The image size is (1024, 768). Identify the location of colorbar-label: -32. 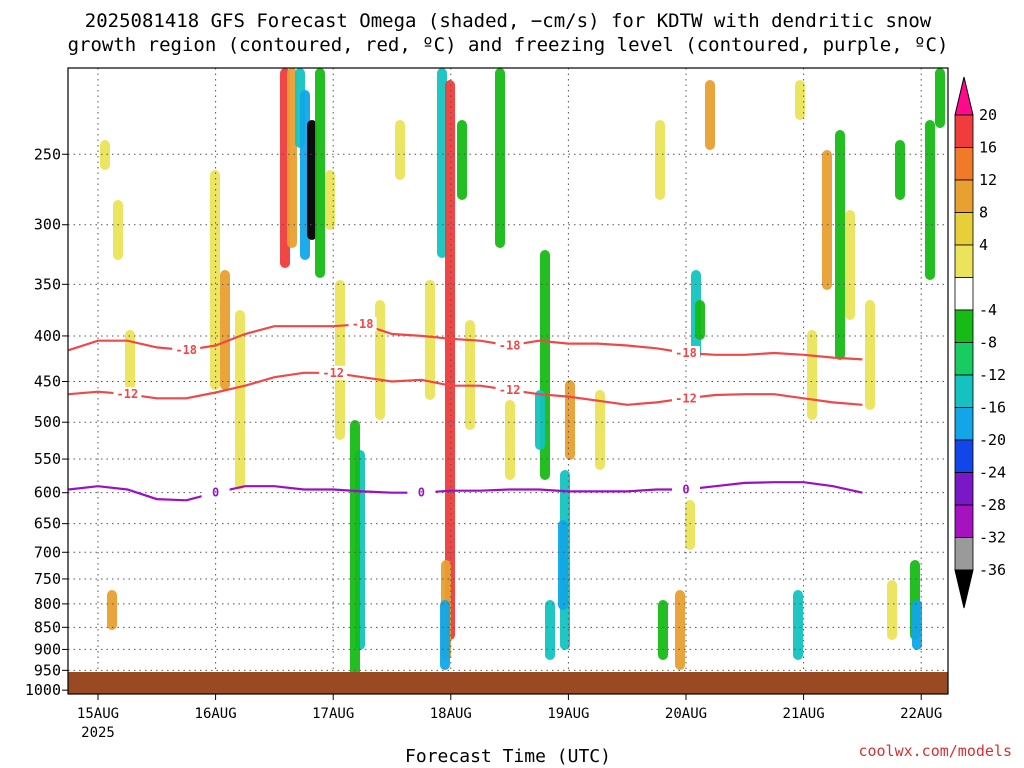
(992, 538).